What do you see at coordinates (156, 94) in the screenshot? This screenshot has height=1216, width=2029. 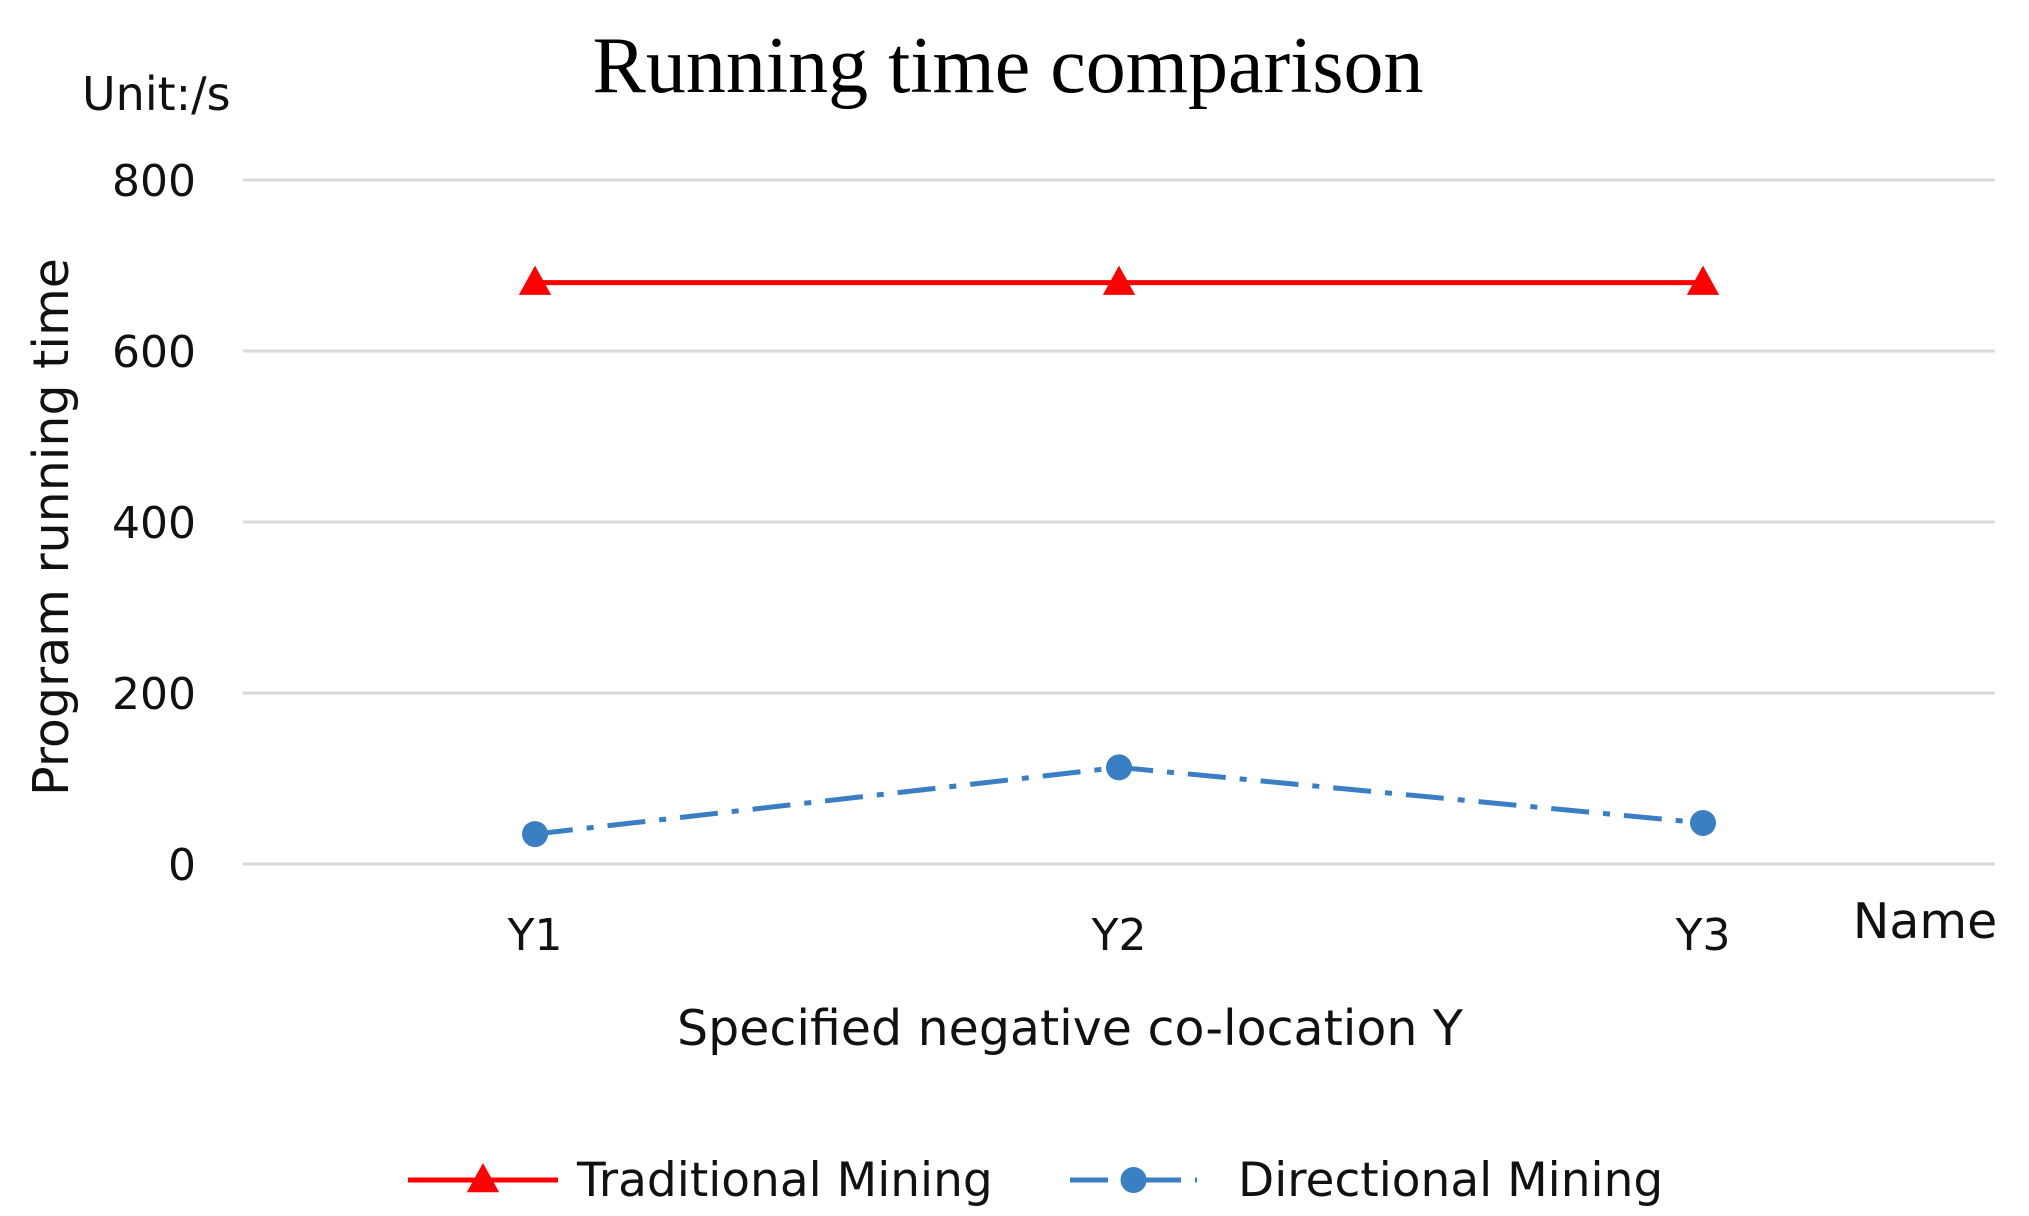 I see `unit-label: Unit:/s` at bounding box center [156, 94].